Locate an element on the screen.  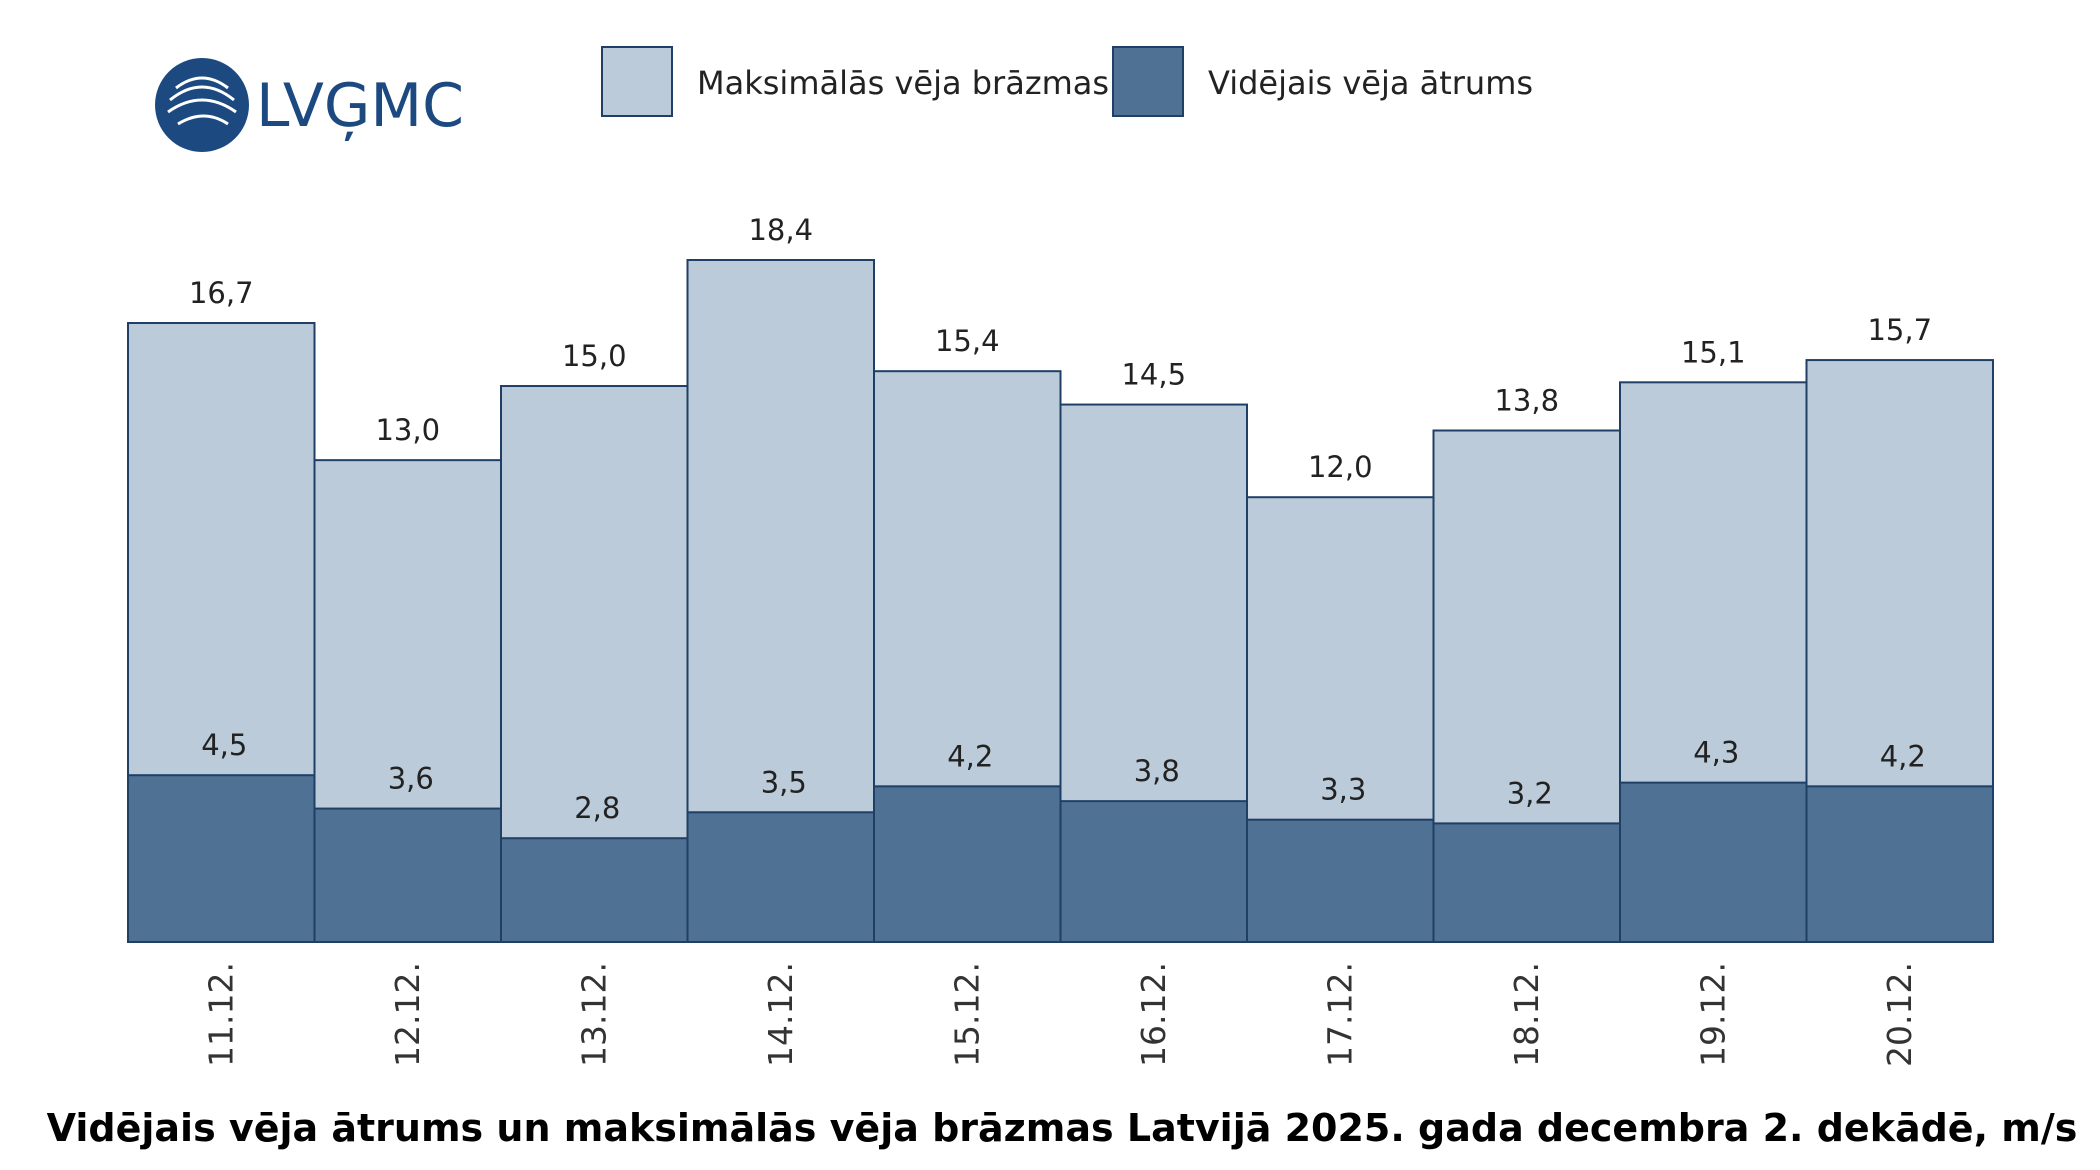
value-label: 15,1 is located at coordinates (1713, 352).